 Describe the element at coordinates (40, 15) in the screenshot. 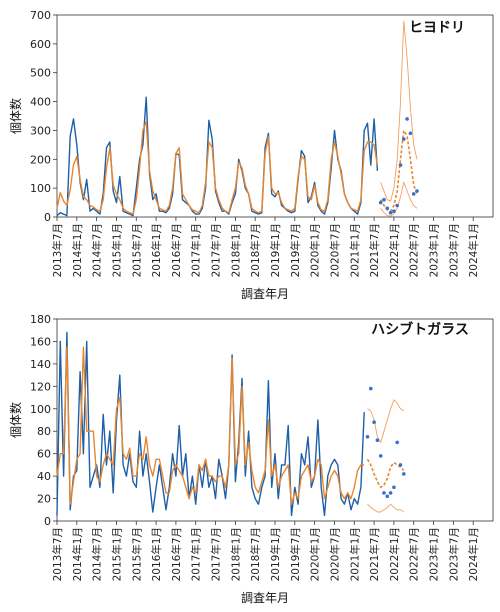

I see `y-tick-label: 700` at that location.